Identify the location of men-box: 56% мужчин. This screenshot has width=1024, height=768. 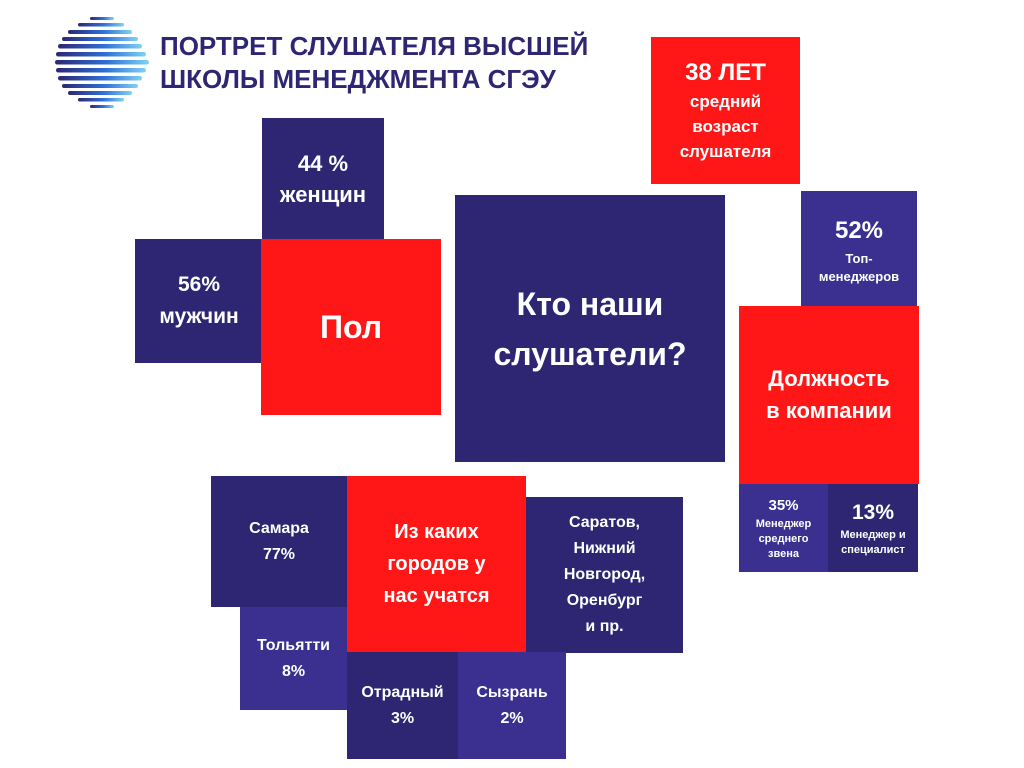
(199, 301).